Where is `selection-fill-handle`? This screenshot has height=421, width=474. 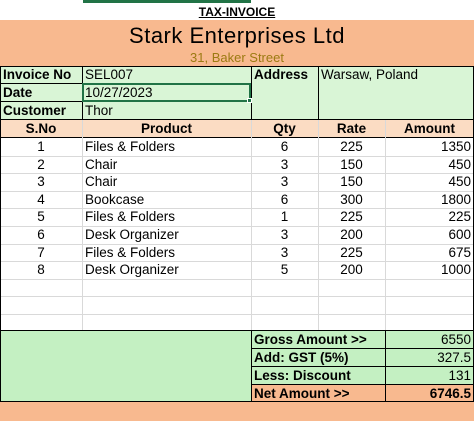
selection-fill-handle is located at coordinates (249, 100).